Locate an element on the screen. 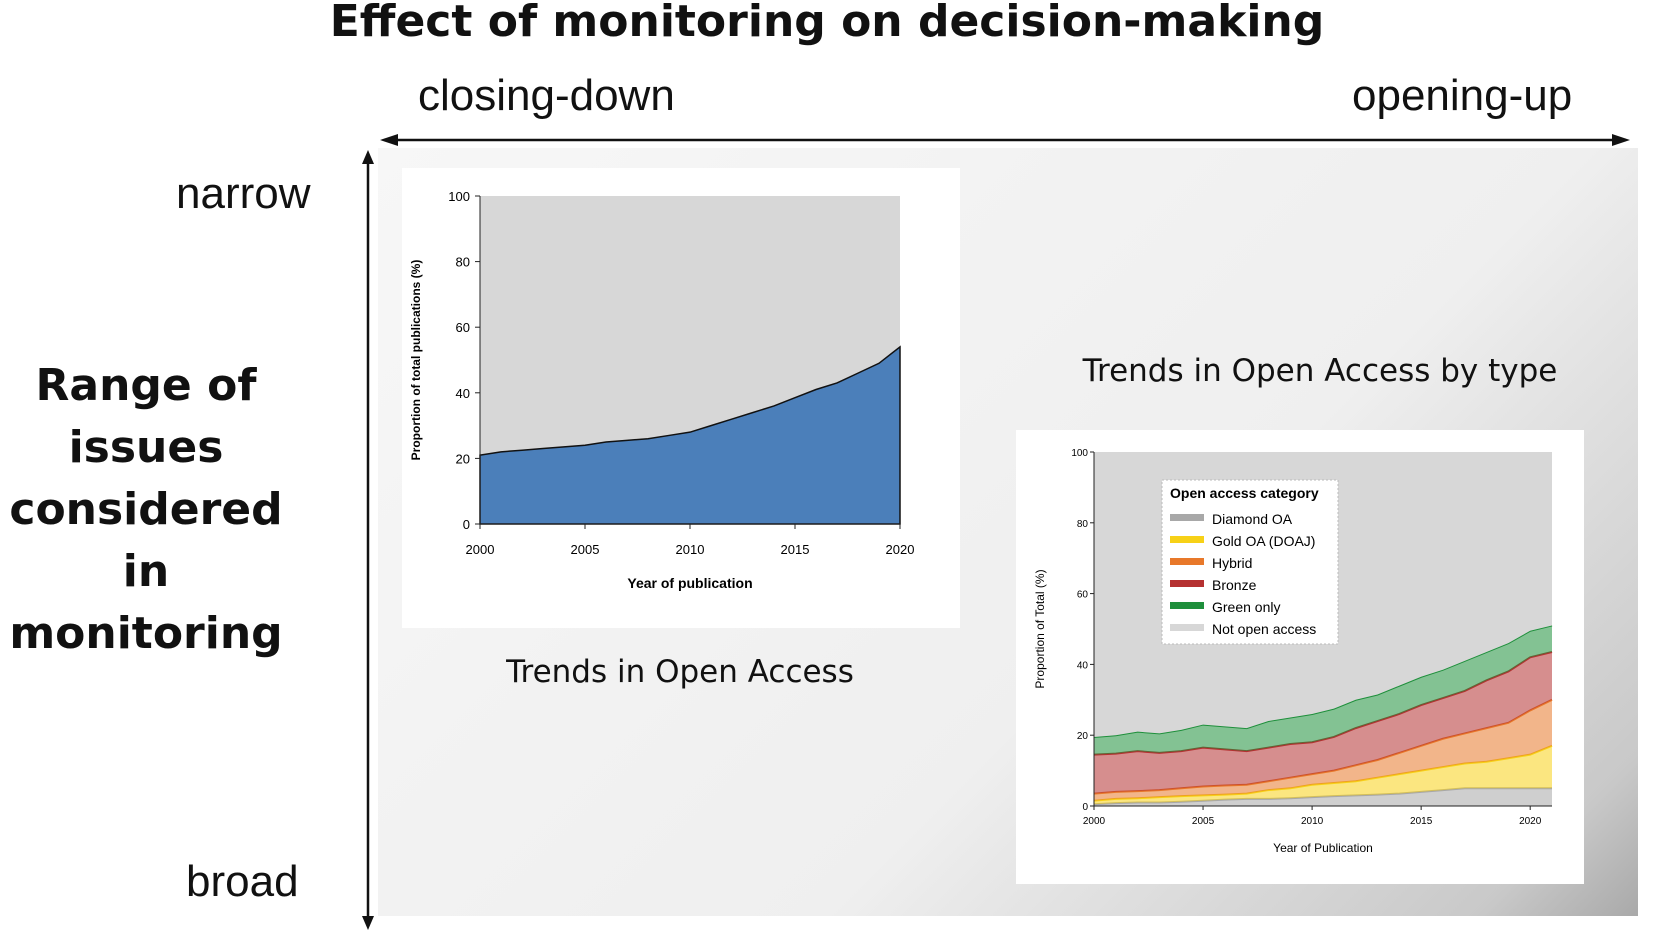  legend-entry: Diamond OA is located at coordinates (1252, 519).